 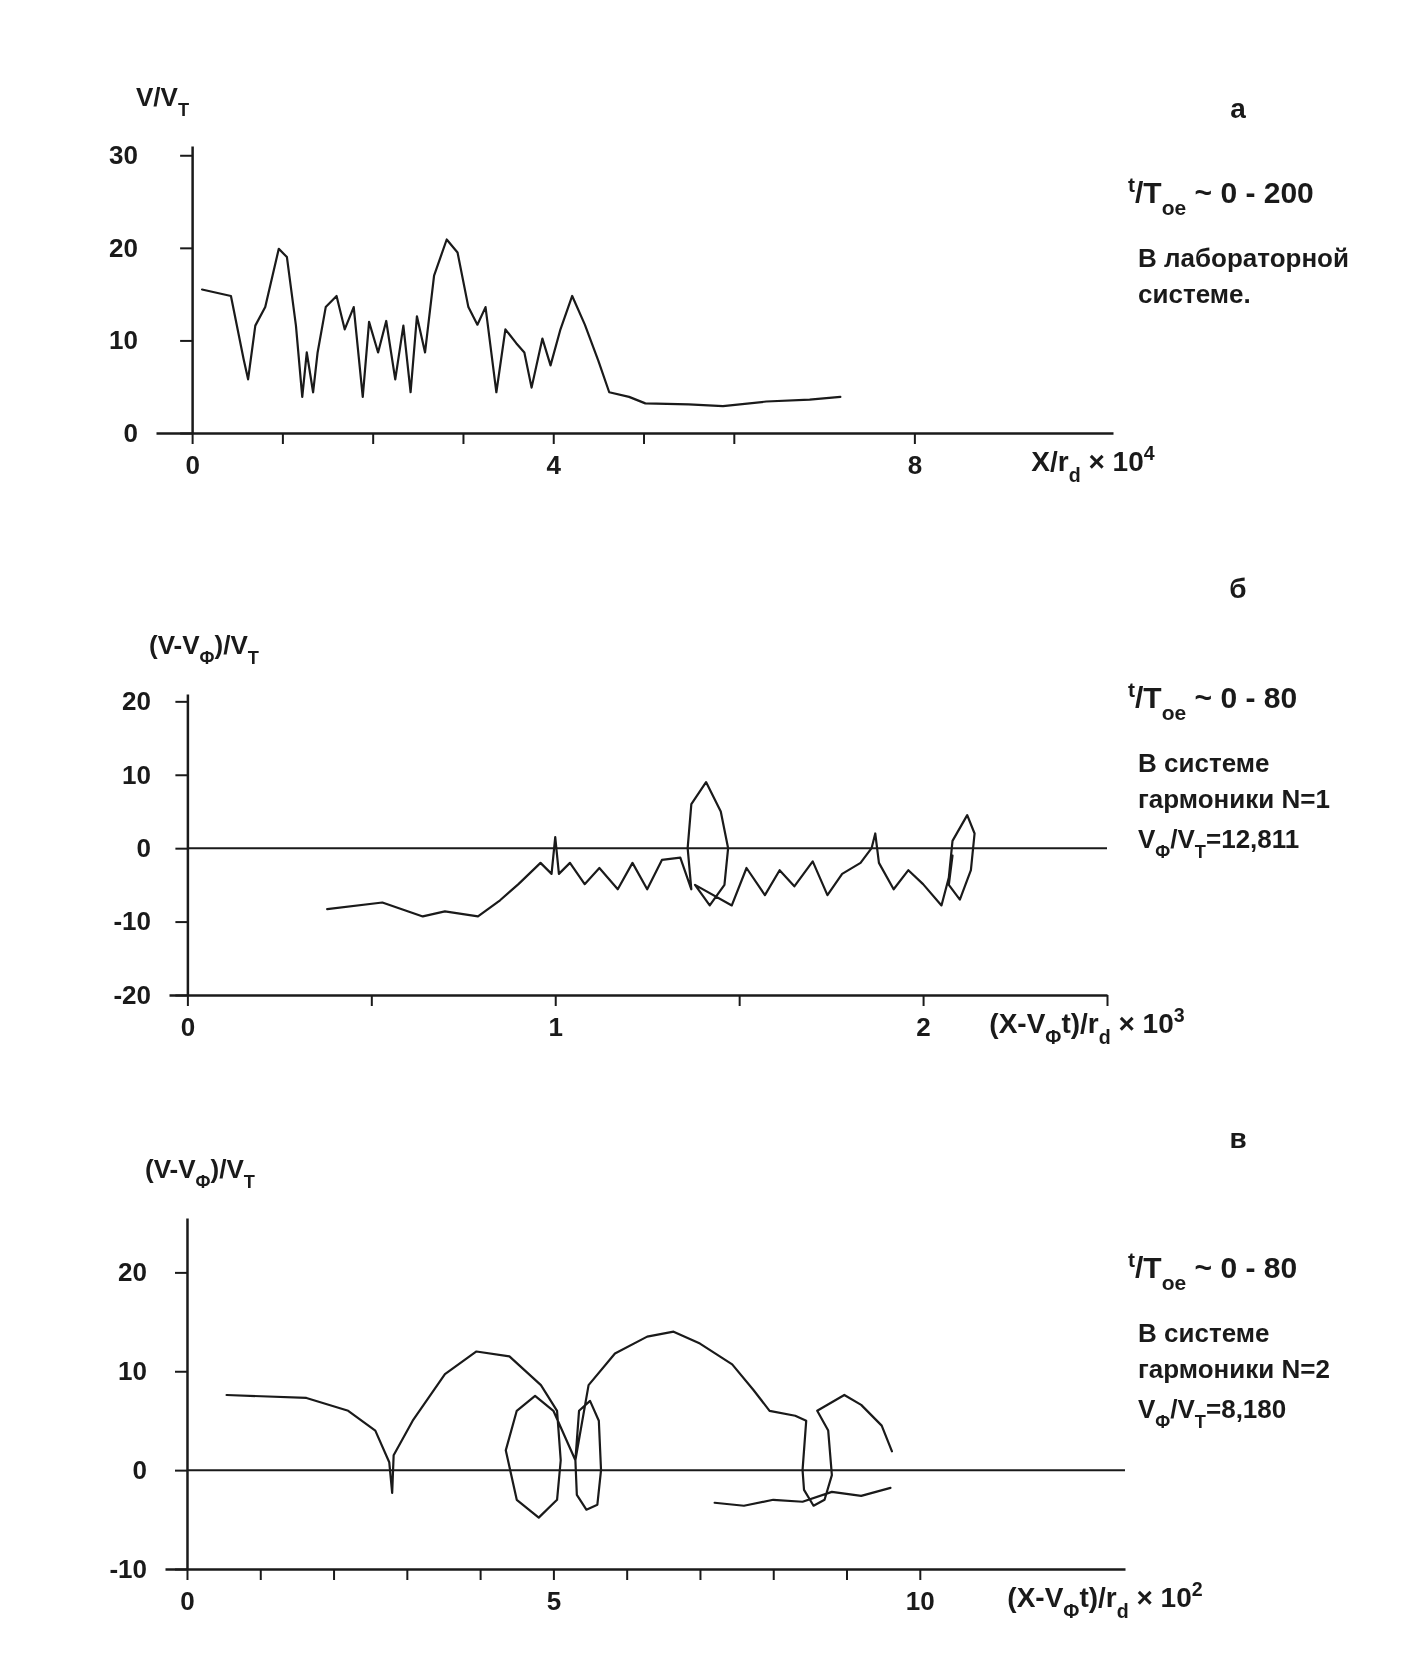 I want to click on x-tick-label: 5, so click(x=554, y=1601).